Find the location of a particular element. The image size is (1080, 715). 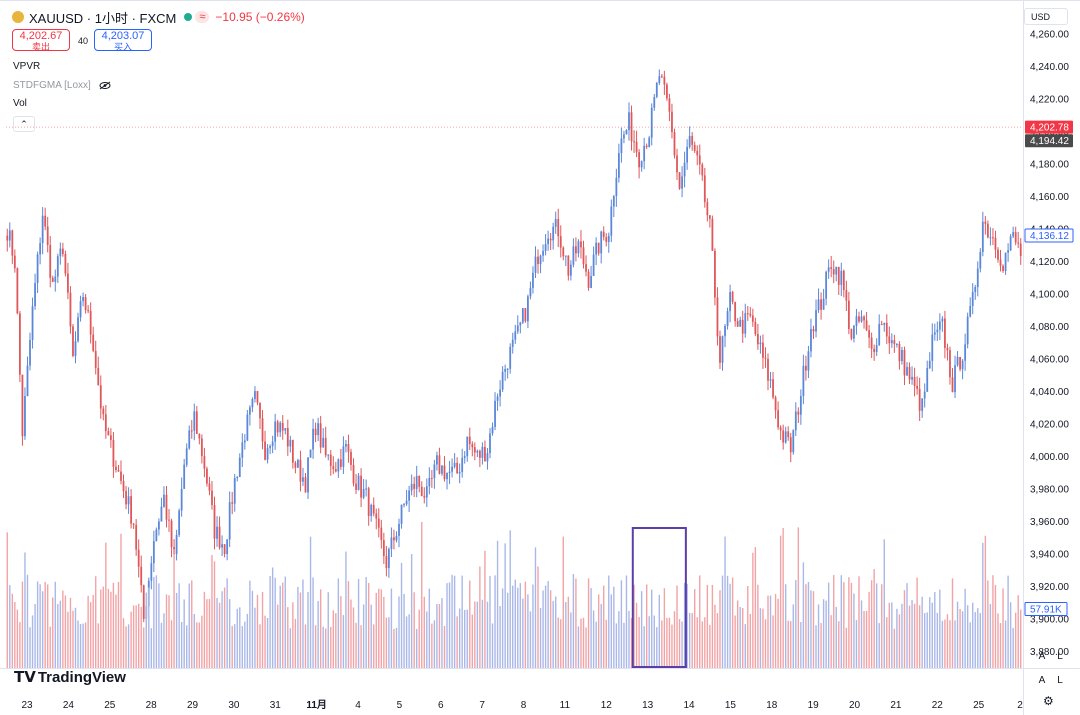

tradingview-logo: 𝗧𝗩 TradingView is located at coordinates (70, 677).